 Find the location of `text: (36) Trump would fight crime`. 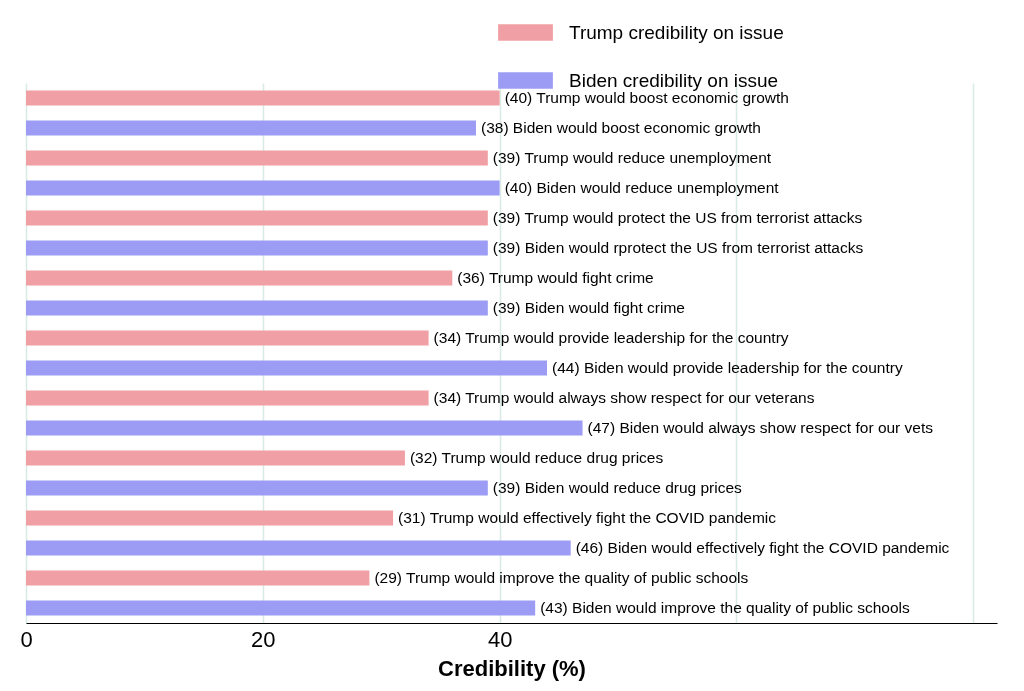

text: (36) Trump would fight crime is located at coordinates (555, 277).